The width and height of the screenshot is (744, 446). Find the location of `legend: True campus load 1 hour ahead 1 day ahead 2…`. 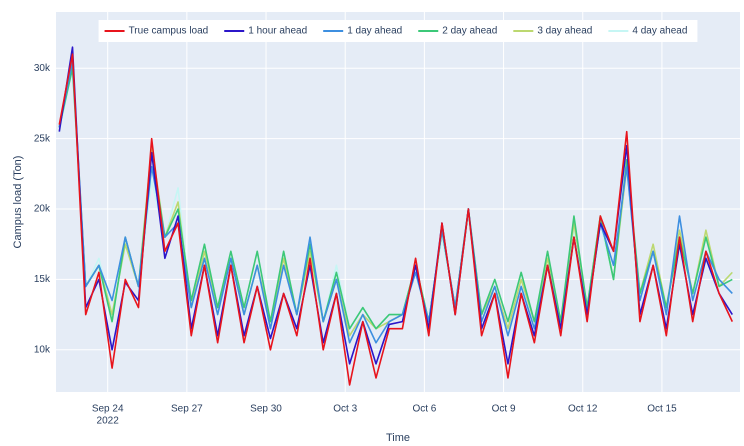

legend: True campus load 1 hour ahead 1 day ahead 2… is located at coordinates (398, 31).